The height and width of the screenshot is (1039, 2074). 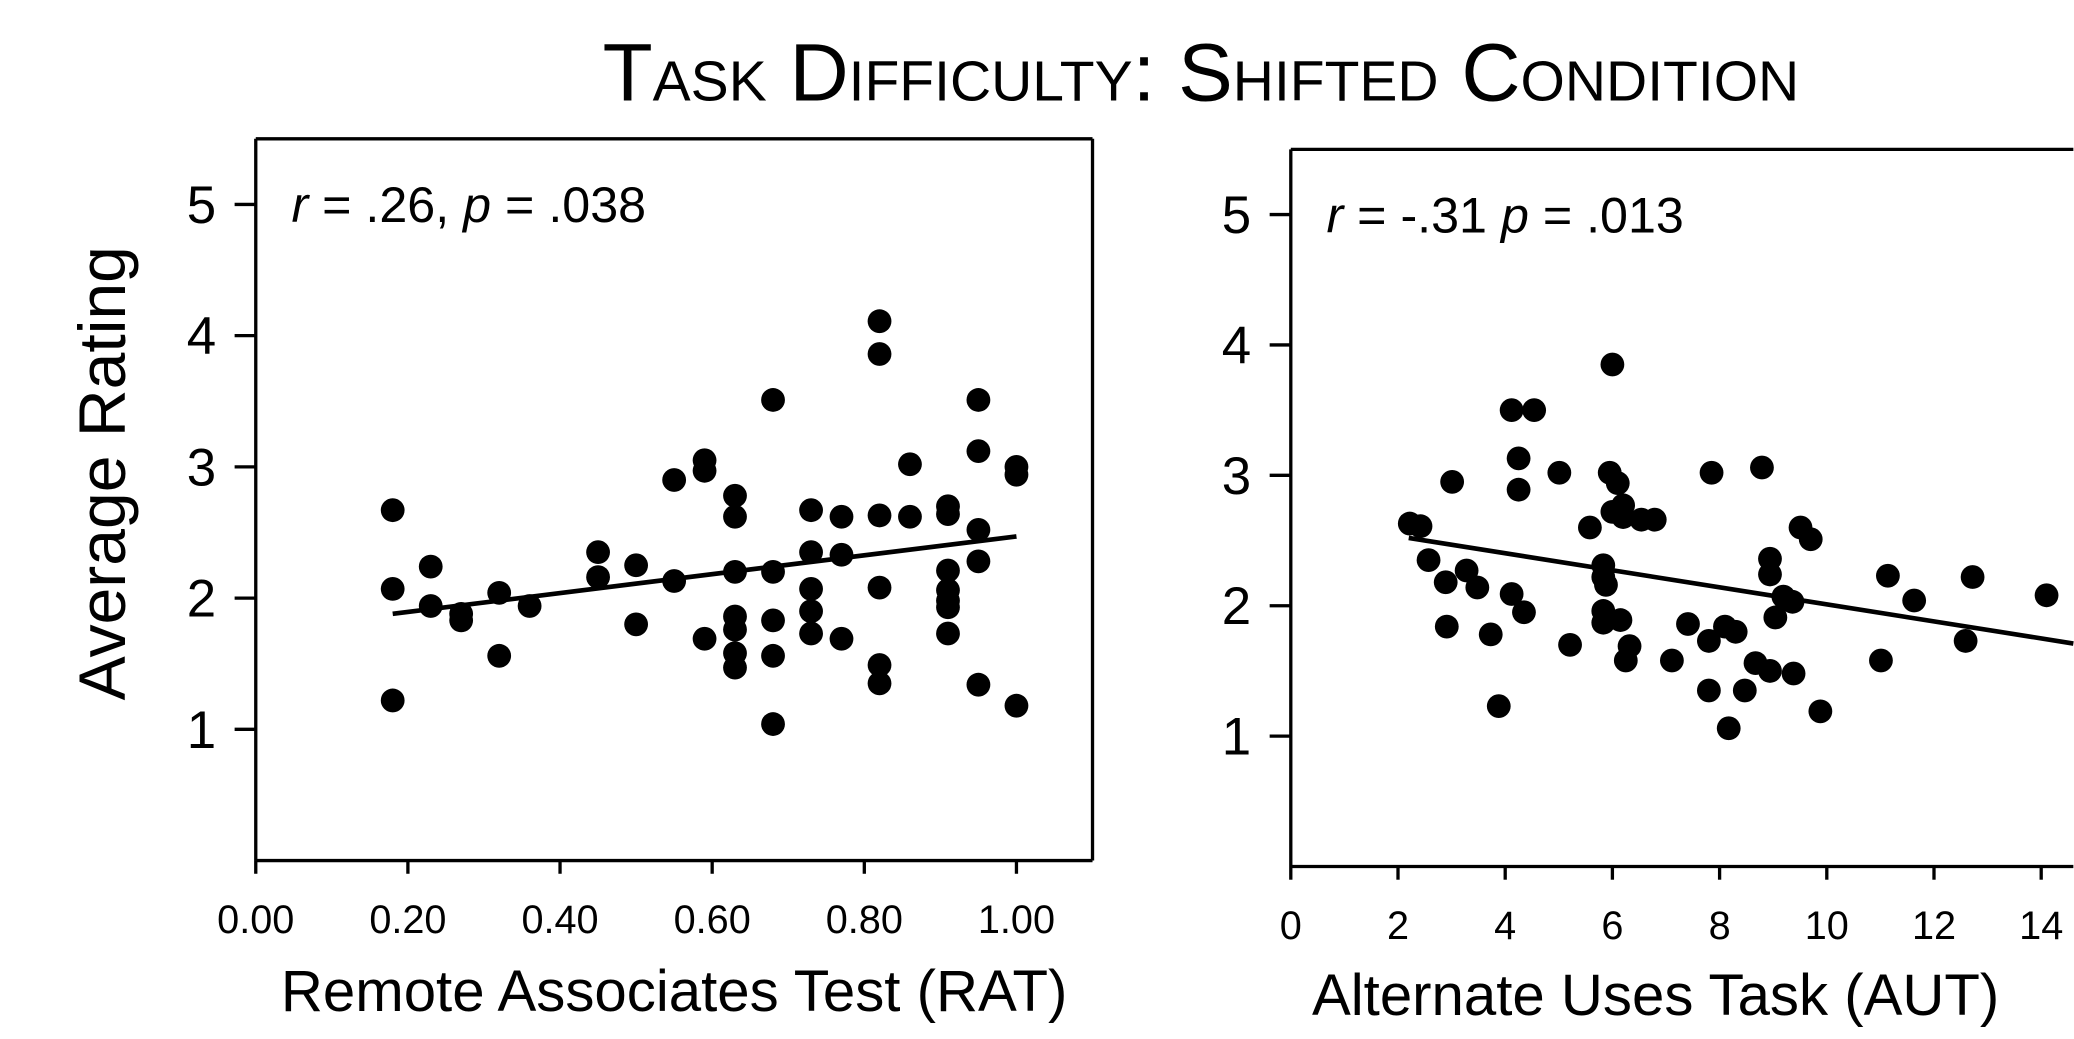 I want to click on x-axis-label: Alternate Uses Task (AUT), so click(x=1655, y=995).